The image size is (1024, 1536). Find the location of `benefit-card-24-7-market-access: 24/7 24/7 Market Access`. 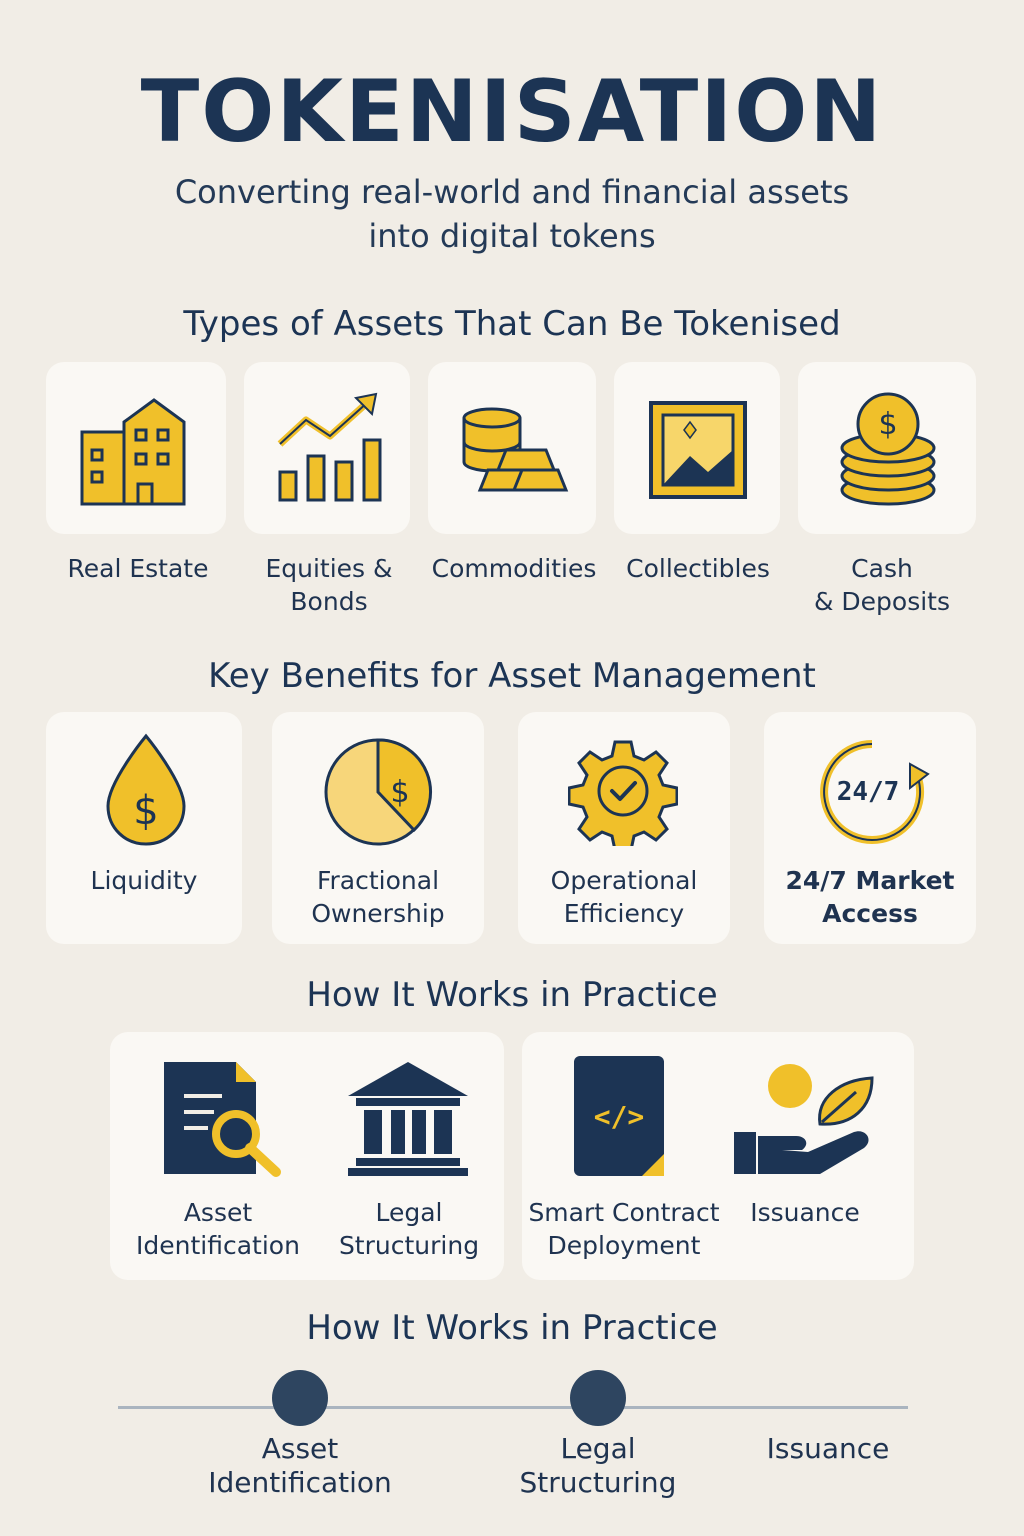

benefit-card-24-7-market-access: 24/7 24/7 Market Access is located at coordinates (870, 828).